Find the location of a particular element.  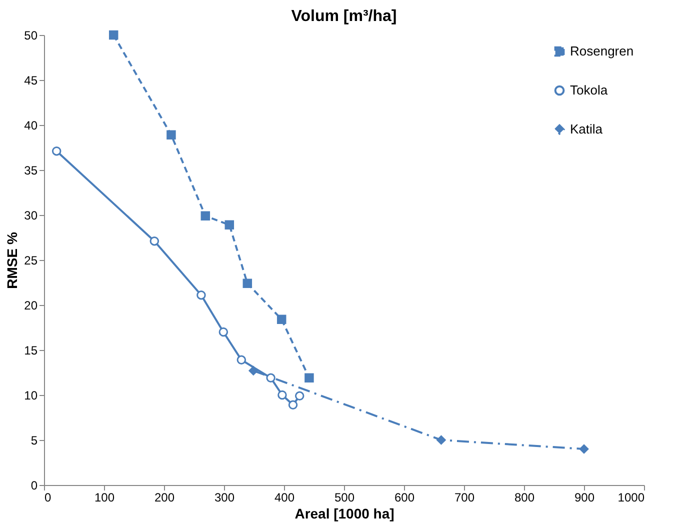

y-tick-label: 10 is located at coordinates (31, 395).